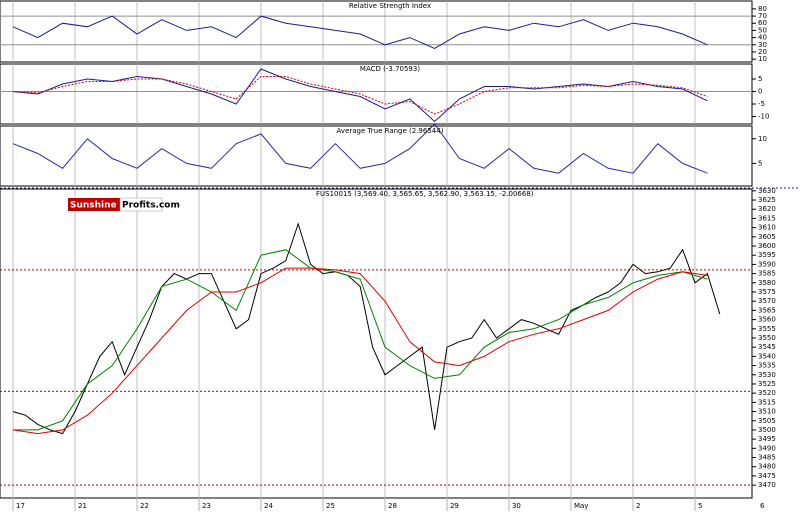  What do you see at coordinates (767, 200) in the screenshot?
I see `y-tick-label: 3625` at bounding box center [767, 200].